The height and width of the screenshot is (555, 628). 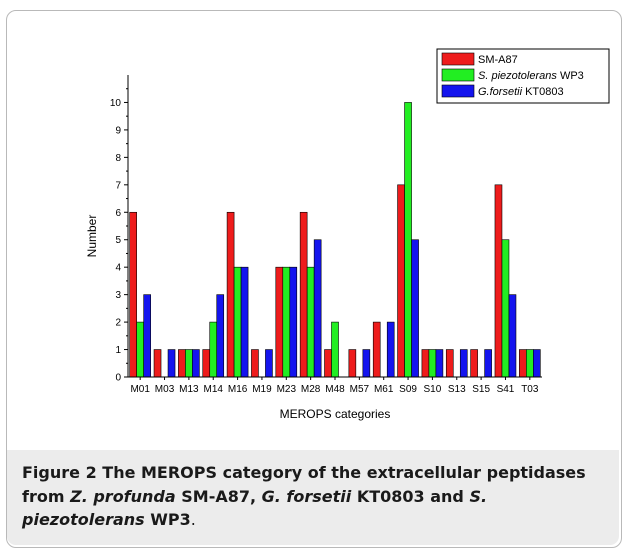 What do you see at coordinates (118, 240) in the screenshot?
I see `y-tick-label-5: 5` at bounding box center [118, 240].